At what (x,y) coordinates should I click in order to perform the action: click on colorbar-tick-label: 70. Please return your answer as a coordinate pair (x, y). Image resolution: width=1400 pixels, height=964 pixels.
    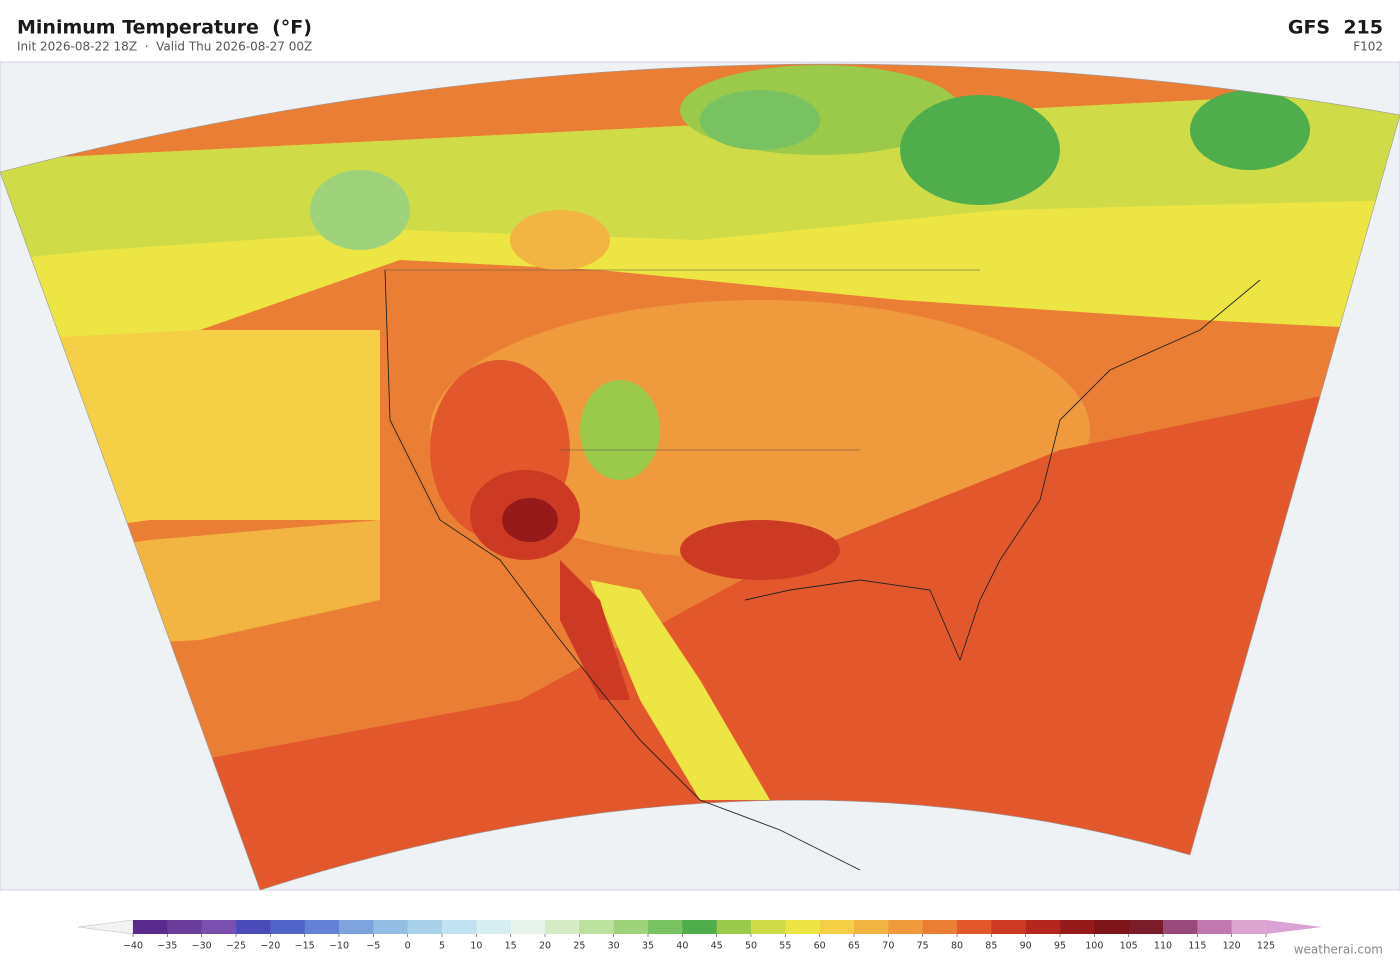
    Looking at the image, I should click on (888, 946).